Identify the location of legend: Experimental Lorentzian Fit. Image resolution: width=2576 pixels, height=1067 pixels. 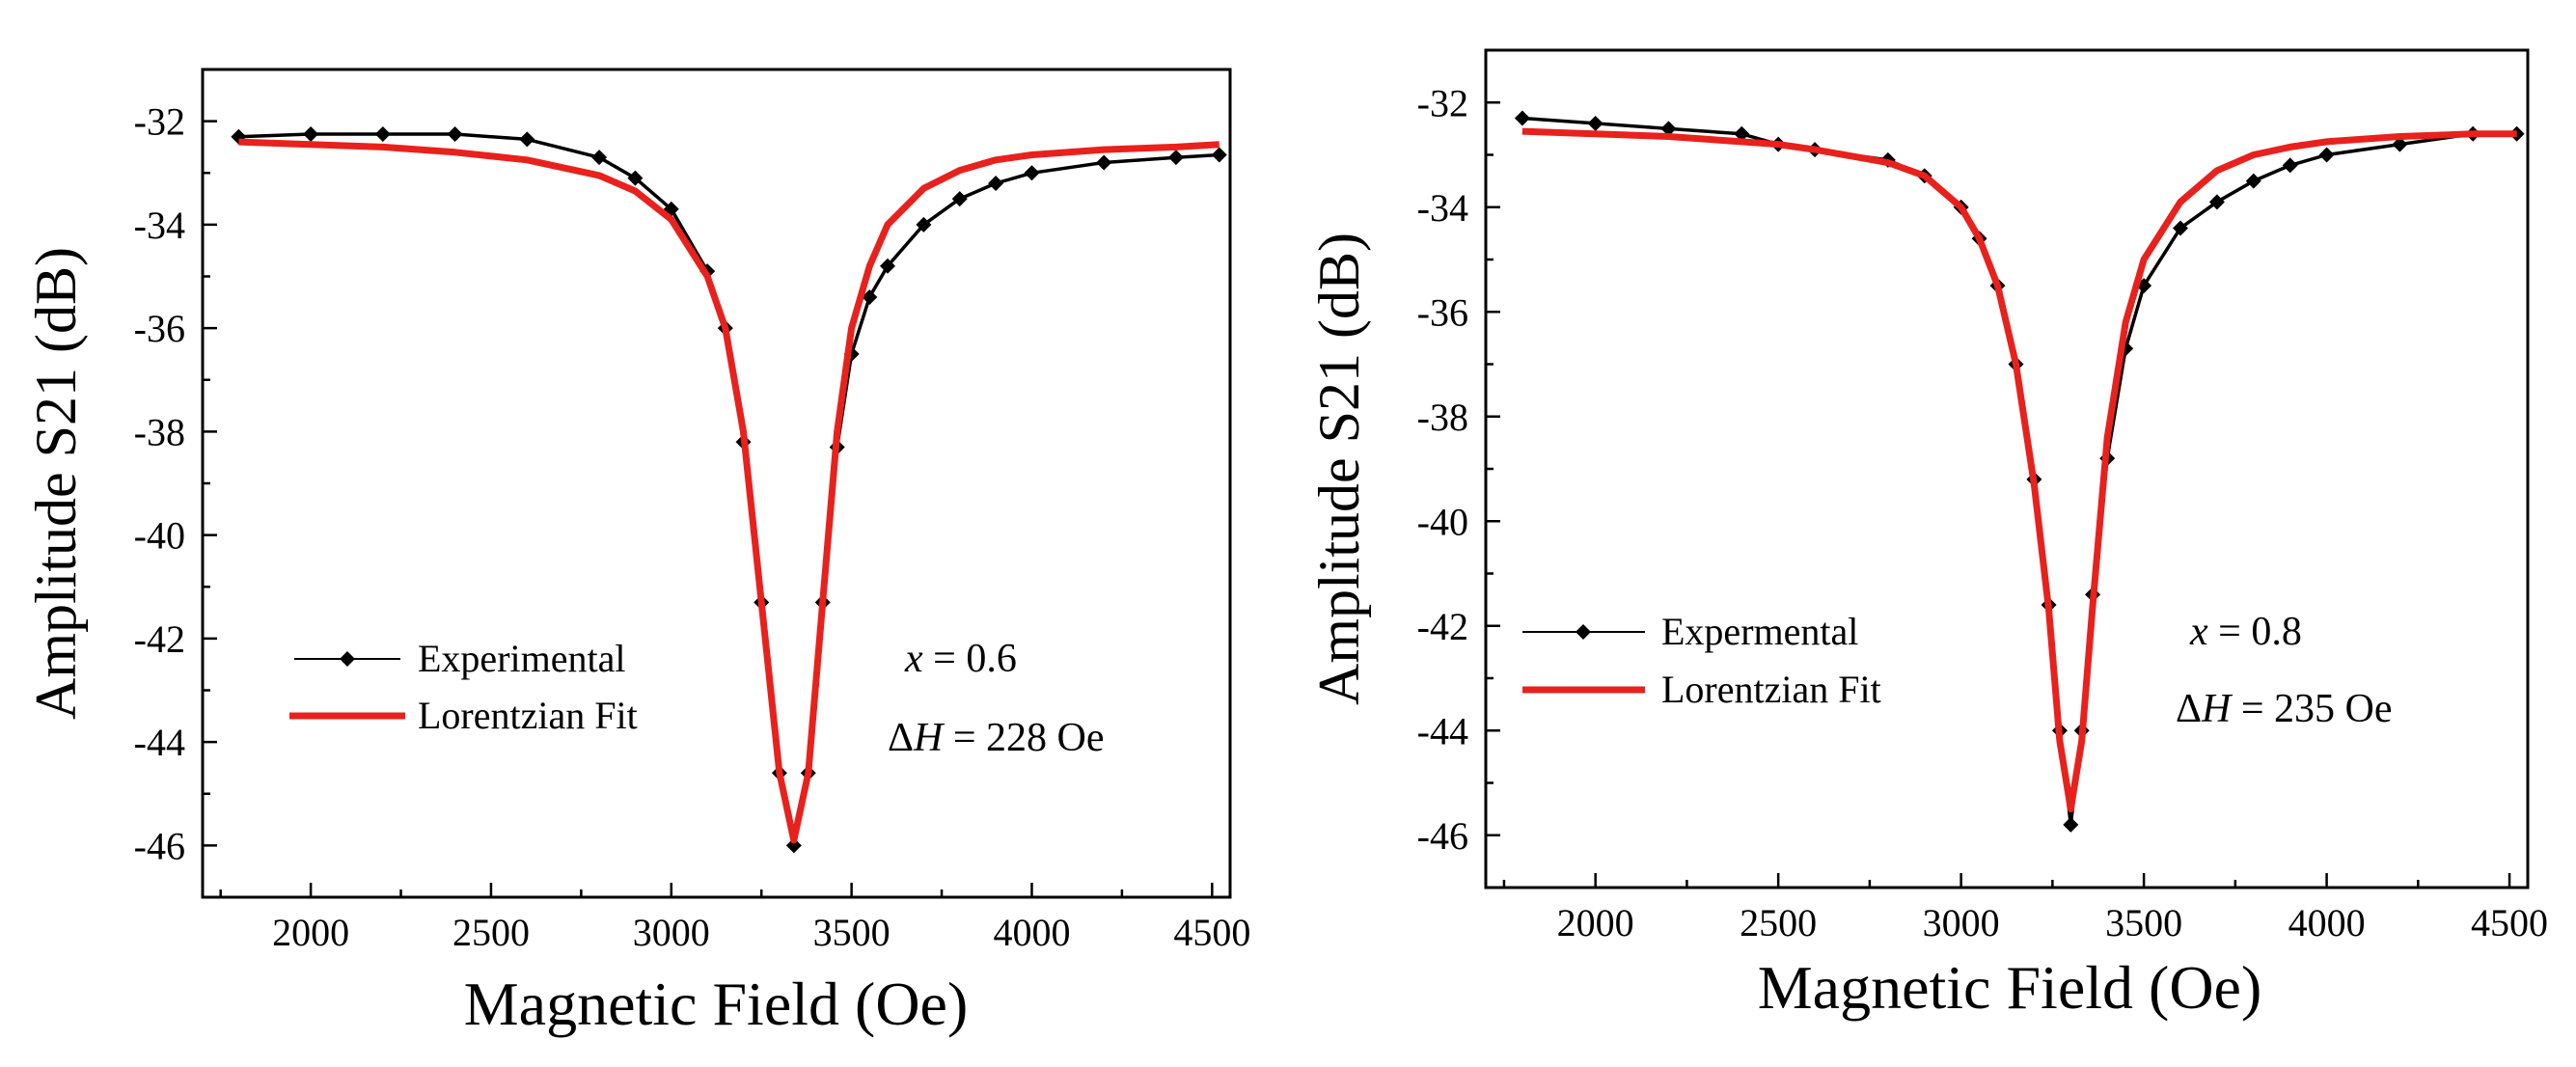
(463, 687).